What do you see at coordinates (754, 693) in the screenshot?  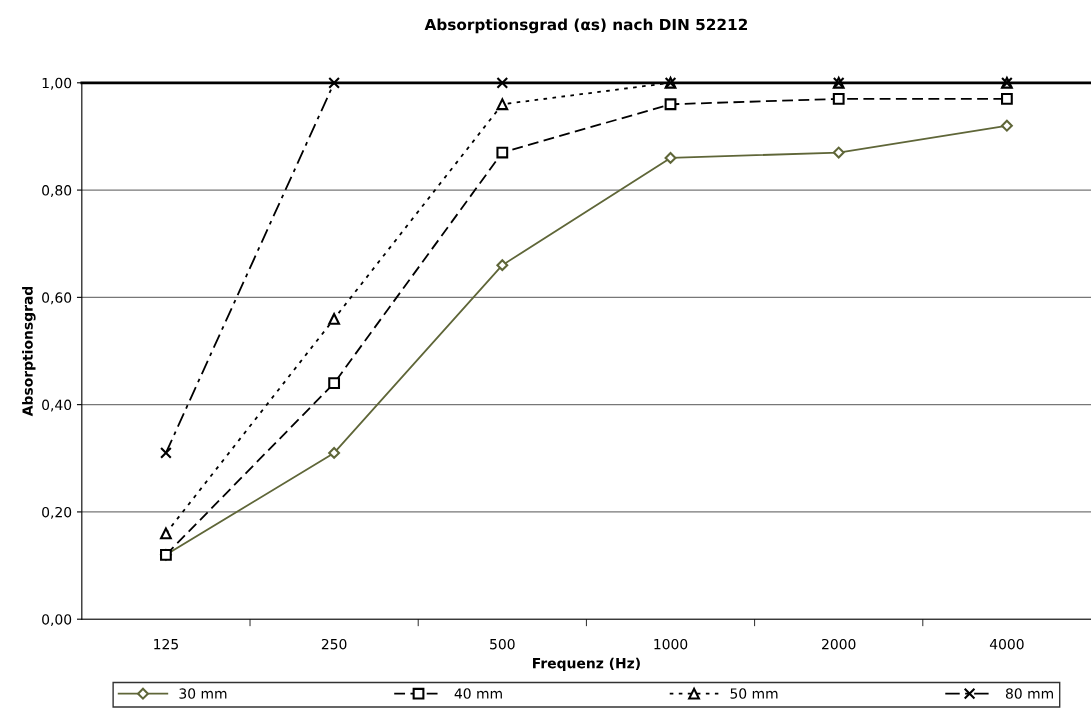 I see `legend-label: 50 mm` at bounding box center [754, 693].